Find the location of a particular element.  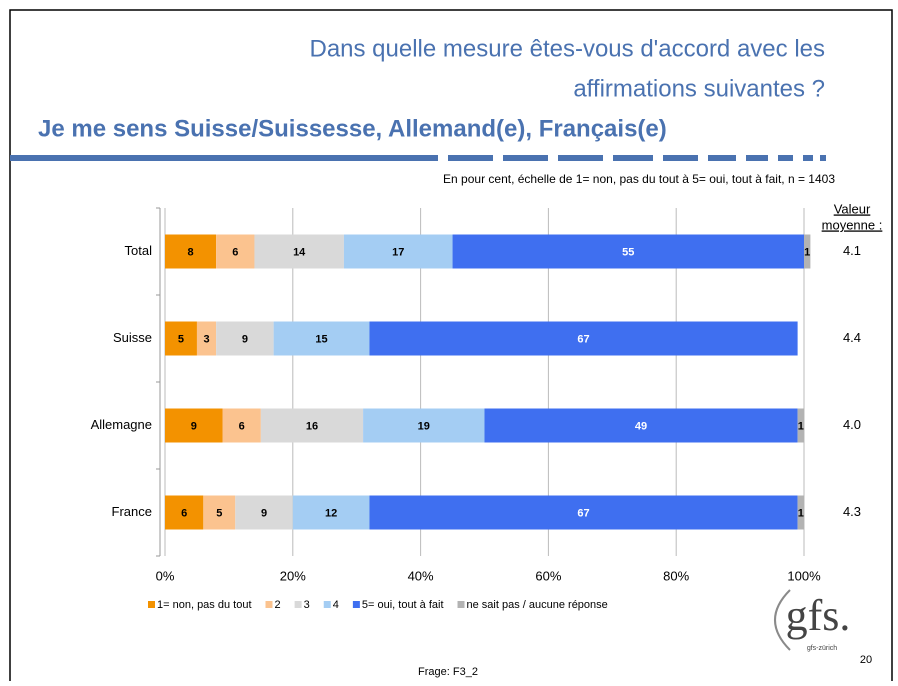

logo-sub: gfs-zürich is located at coordinates (822, 648).